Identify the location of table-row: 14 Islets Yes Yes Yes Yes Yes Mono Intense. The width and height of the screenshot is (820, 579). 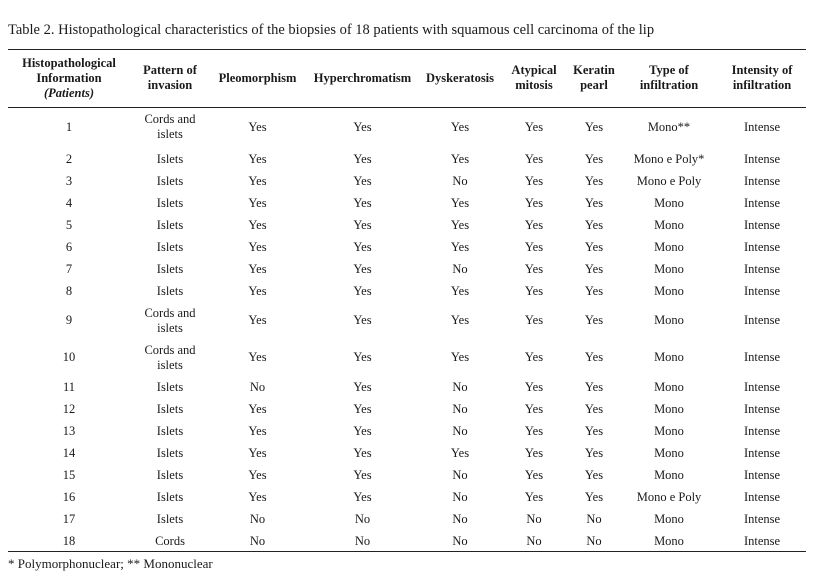
(407, 453).